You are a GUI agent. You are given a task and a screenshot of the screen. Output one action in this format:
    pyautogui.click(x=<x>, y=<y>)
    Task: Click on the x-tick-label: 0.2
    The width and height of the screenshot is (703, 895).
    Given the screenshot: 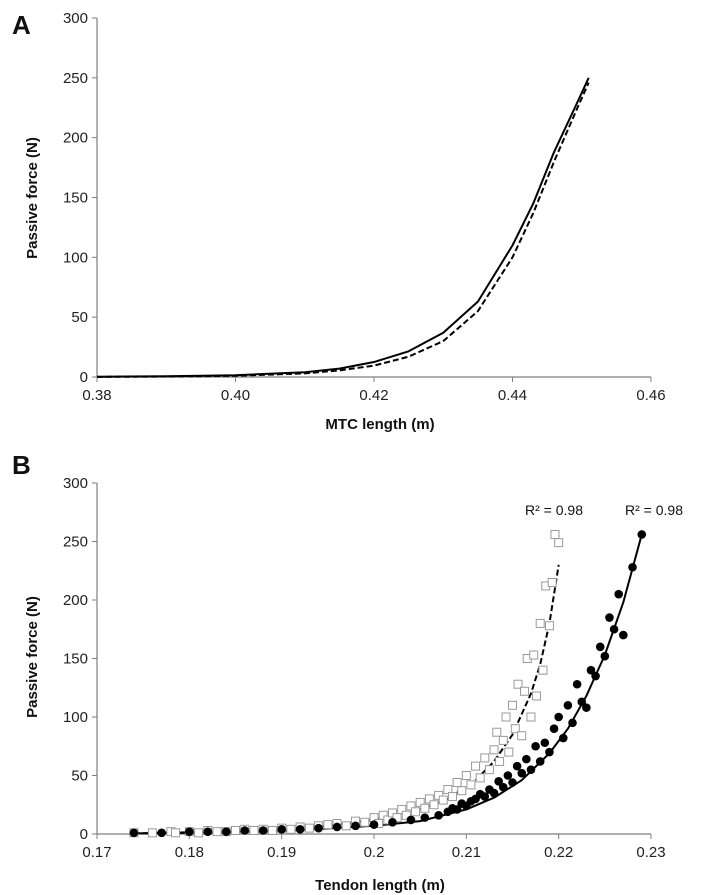 What is the action you would take?
    pyautogui.click(x=374, y=852)
    